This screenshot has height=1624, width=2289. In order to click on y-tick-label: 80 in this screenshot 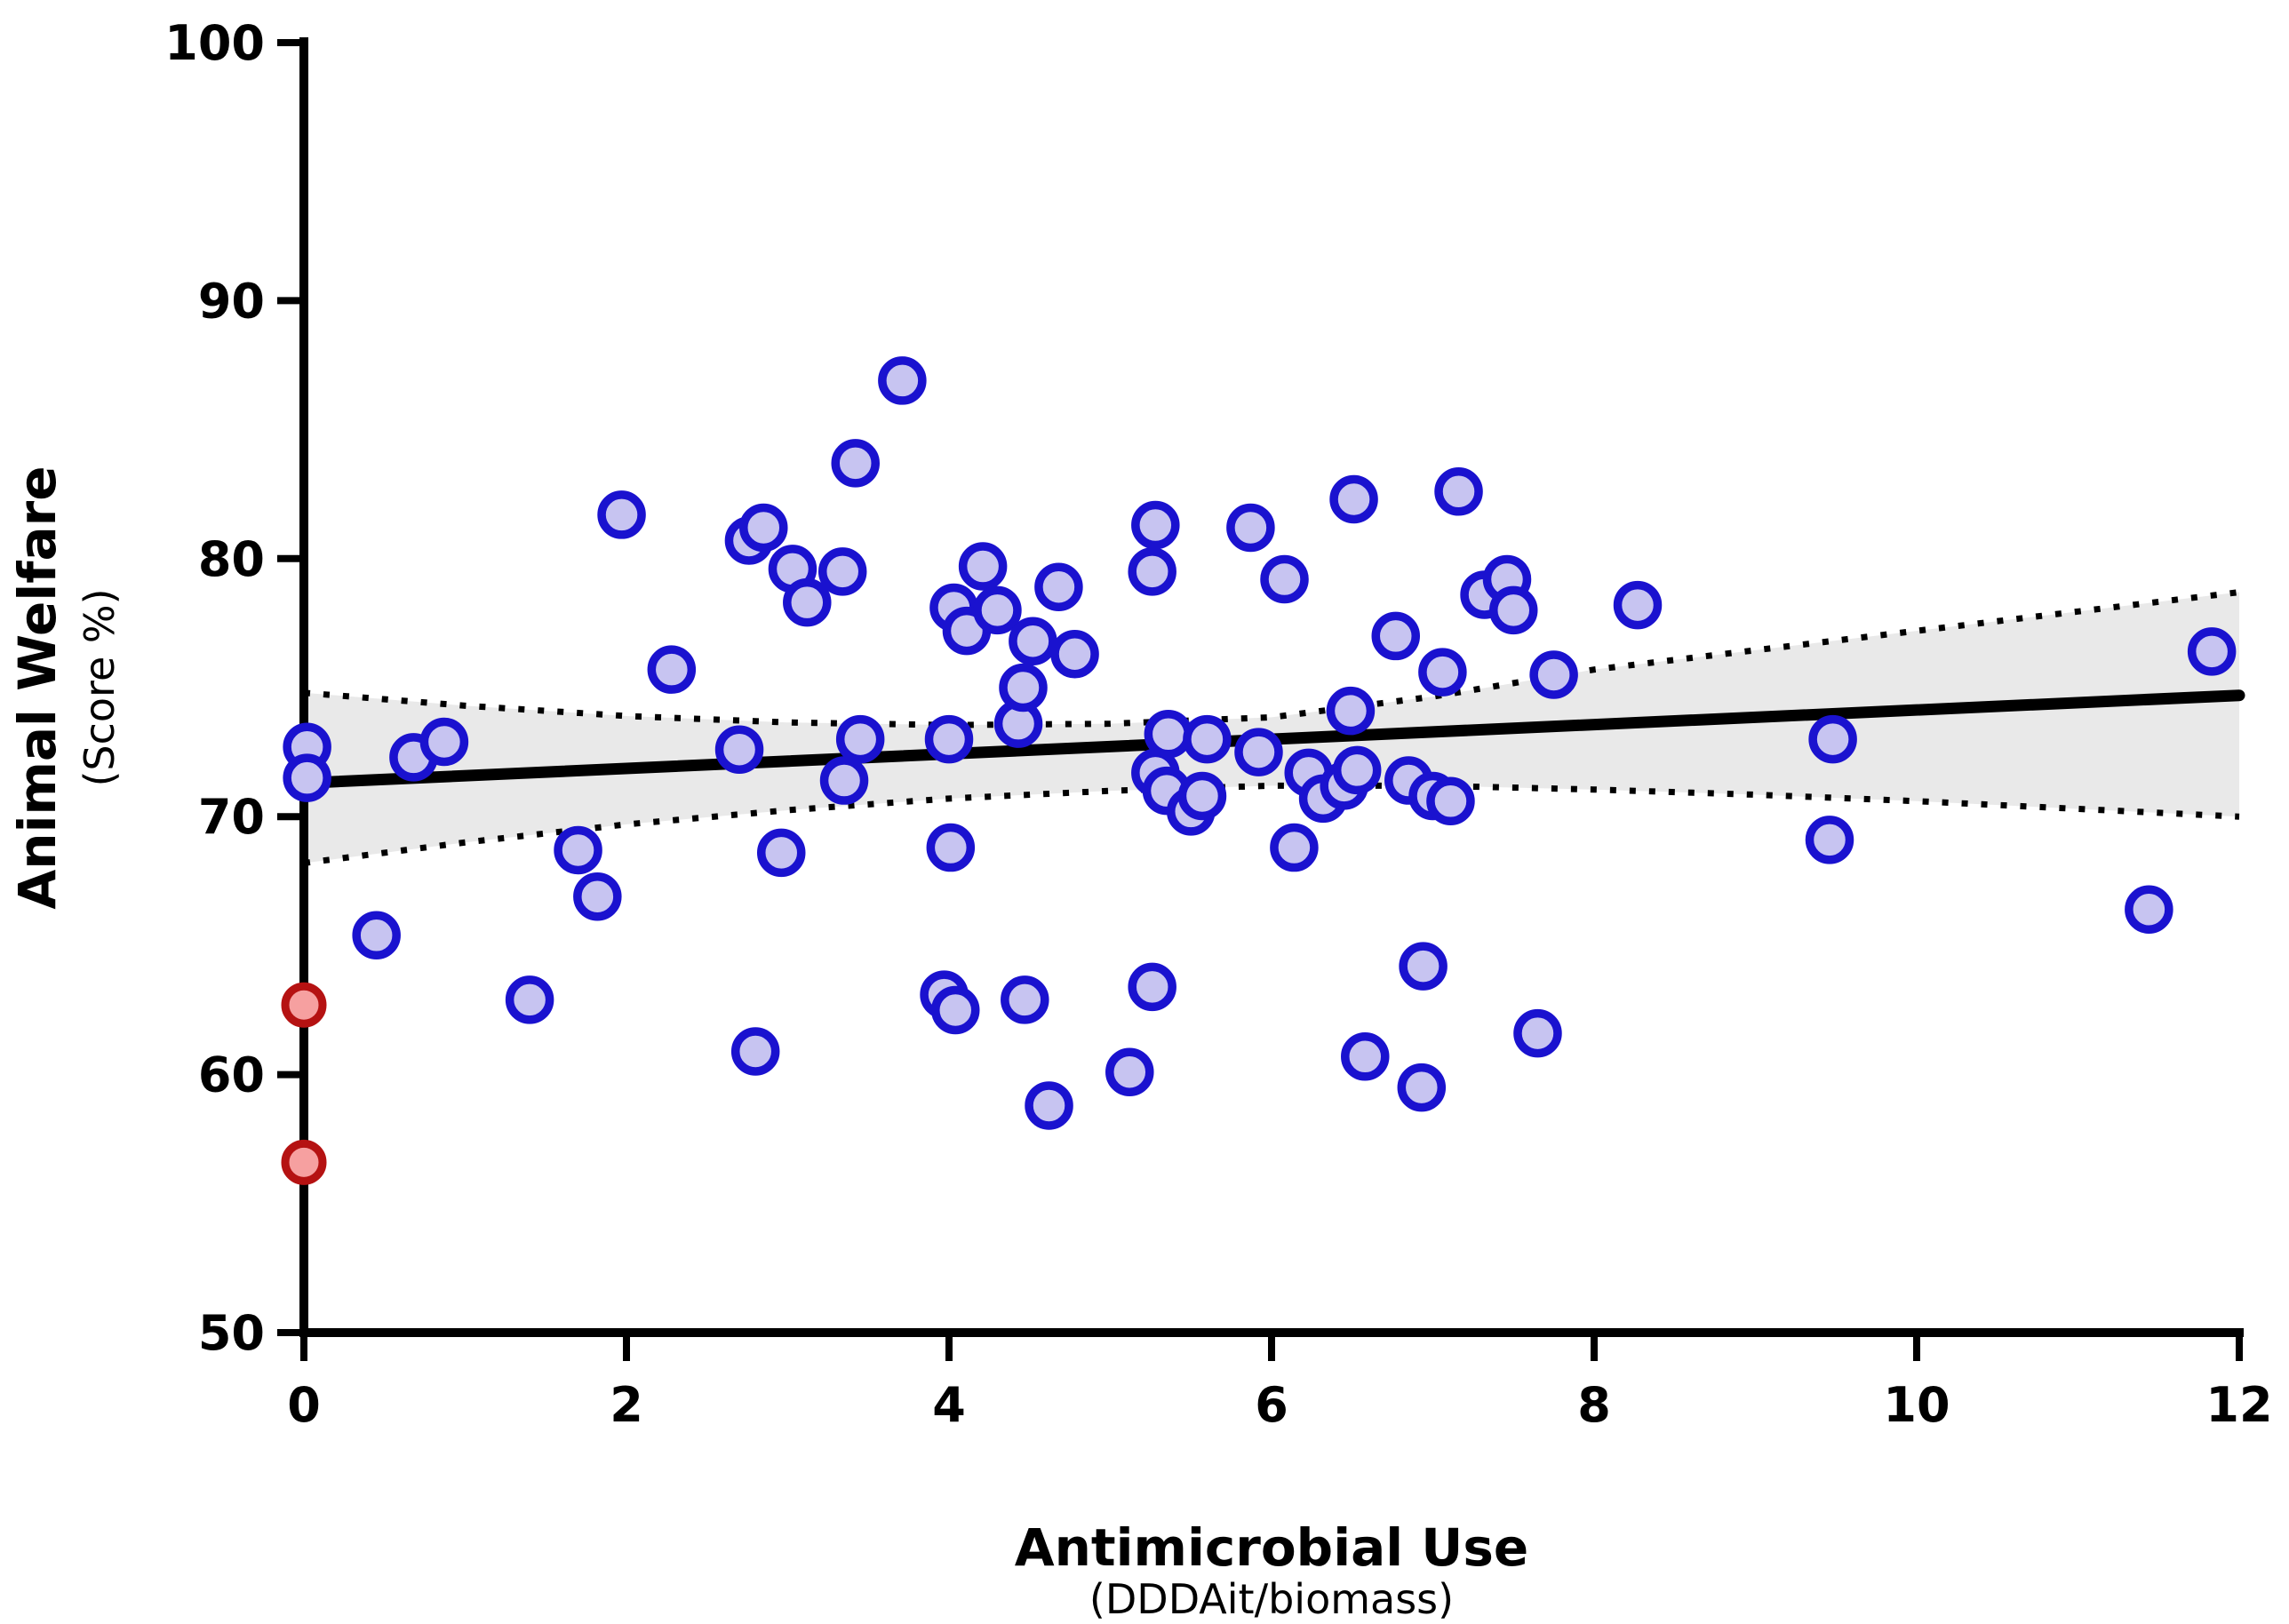, I will do `click(232, 559)`.